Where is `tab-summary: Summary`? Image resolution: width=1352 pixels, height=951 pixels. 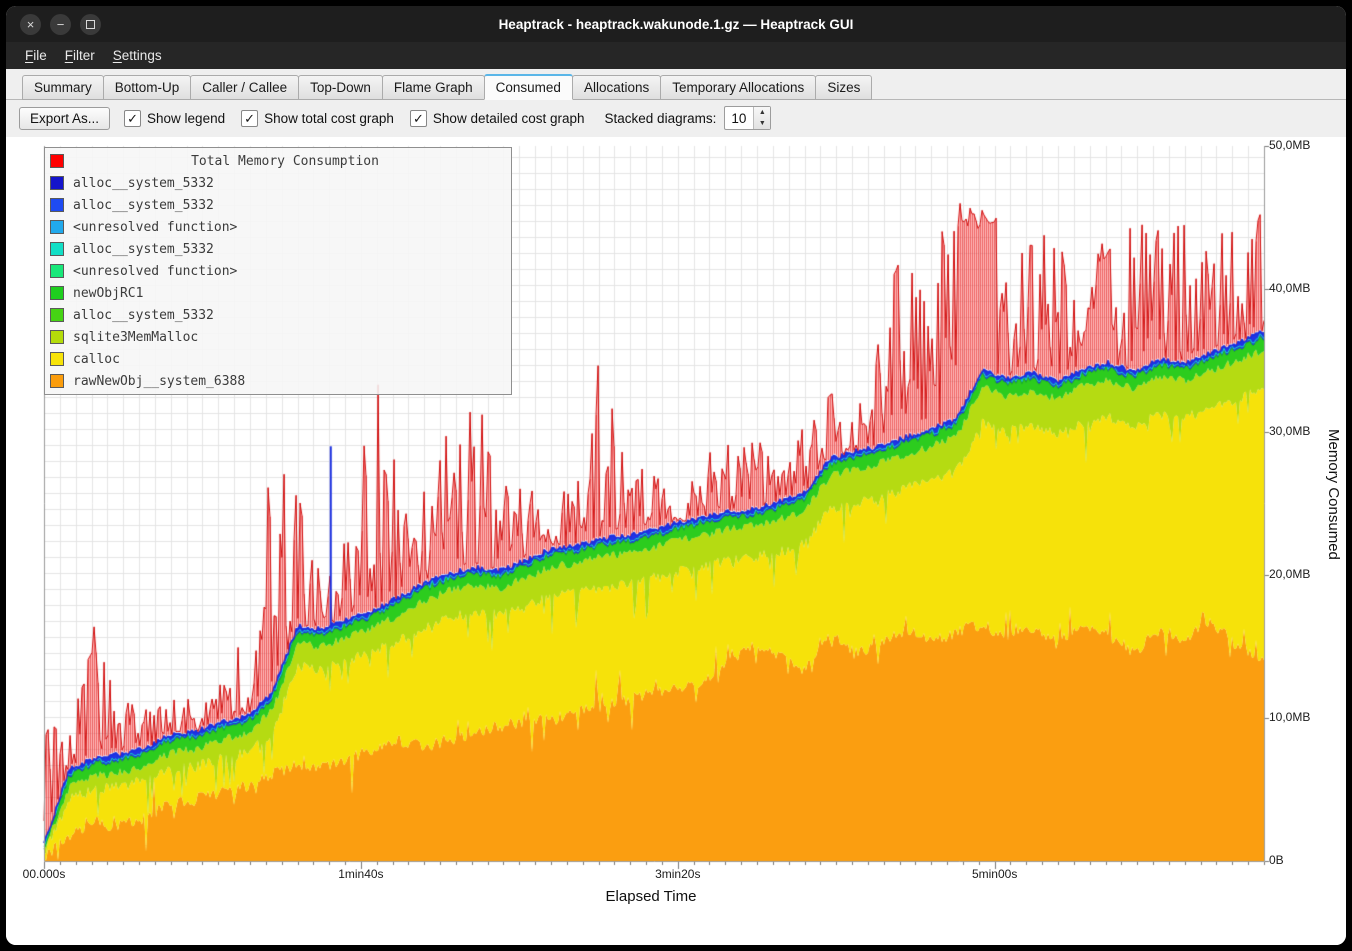 tab-summary: Summary is located at coordinates (63, 87).